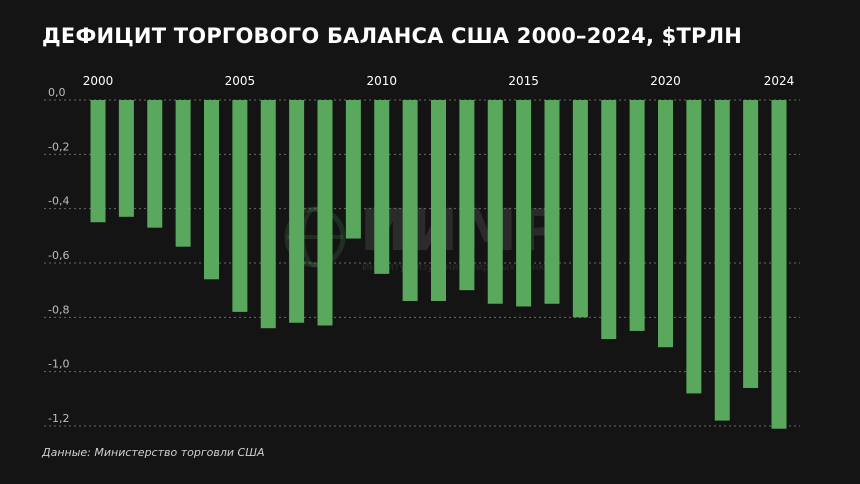 The image size is (860, 484). What do you see at coordinates (98, 161) in the screenshot?
I see `bar-2000` at bounding box center [98, 161].